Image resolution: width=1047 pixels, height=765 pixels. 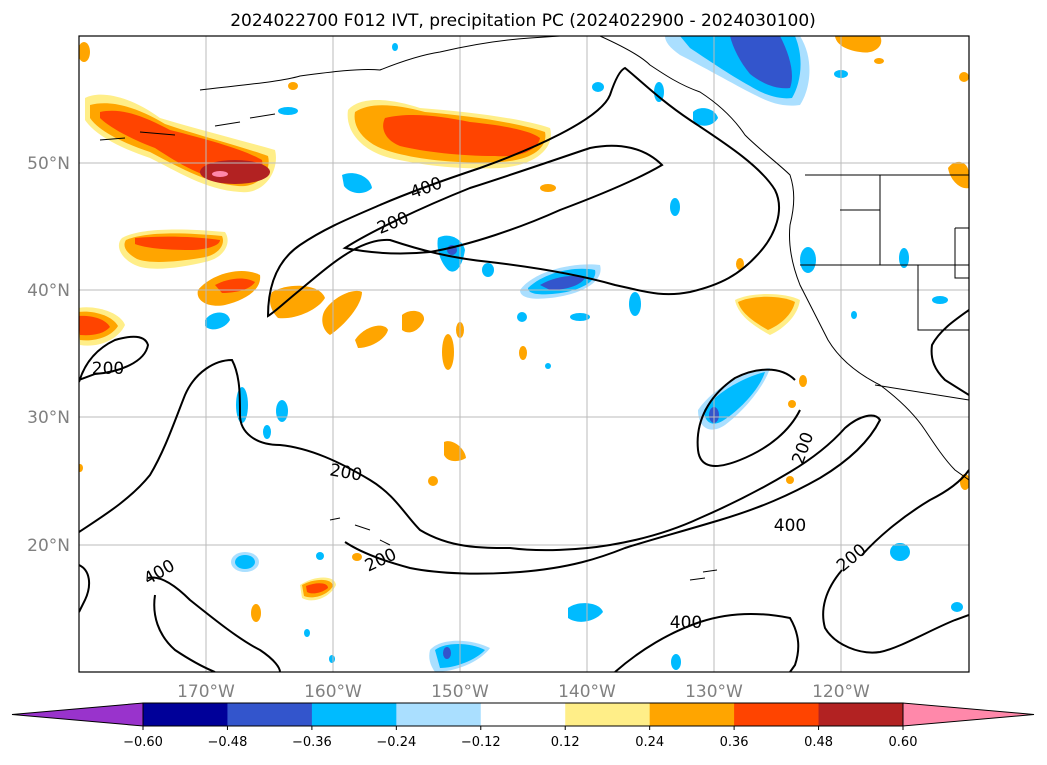 I want to click on lon-label: 120°W, so click(x=841, y=692).